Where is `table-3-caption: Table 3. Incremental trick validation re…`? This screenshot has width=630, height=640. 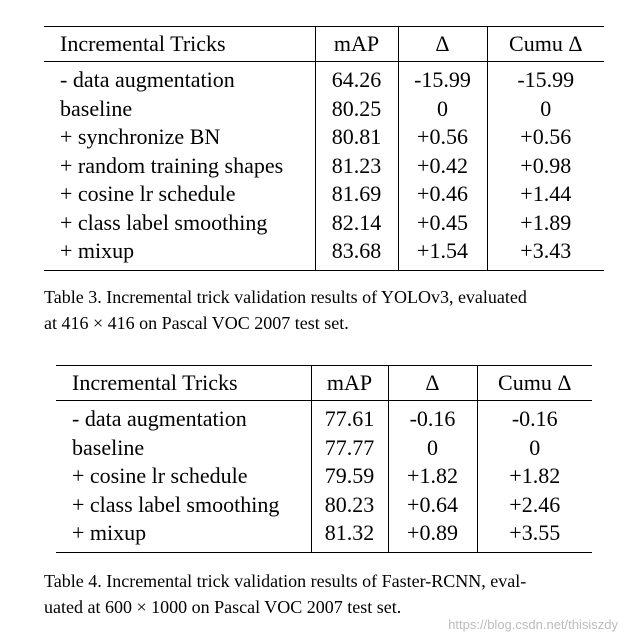 table-3-caption: Table 3. Incremental trick validation re… is located at coordinates (329, 310).